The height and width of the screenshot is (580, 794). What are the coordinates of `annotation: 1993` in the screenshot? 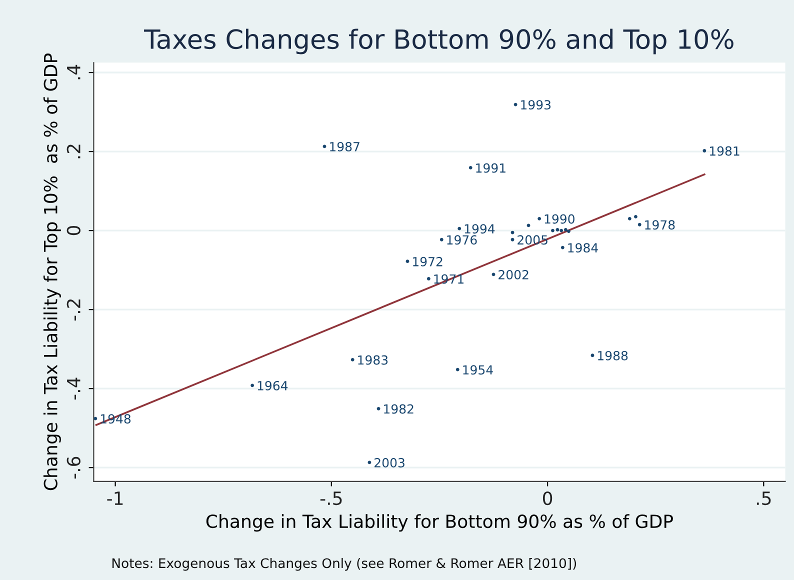 It's located at (536, 105).